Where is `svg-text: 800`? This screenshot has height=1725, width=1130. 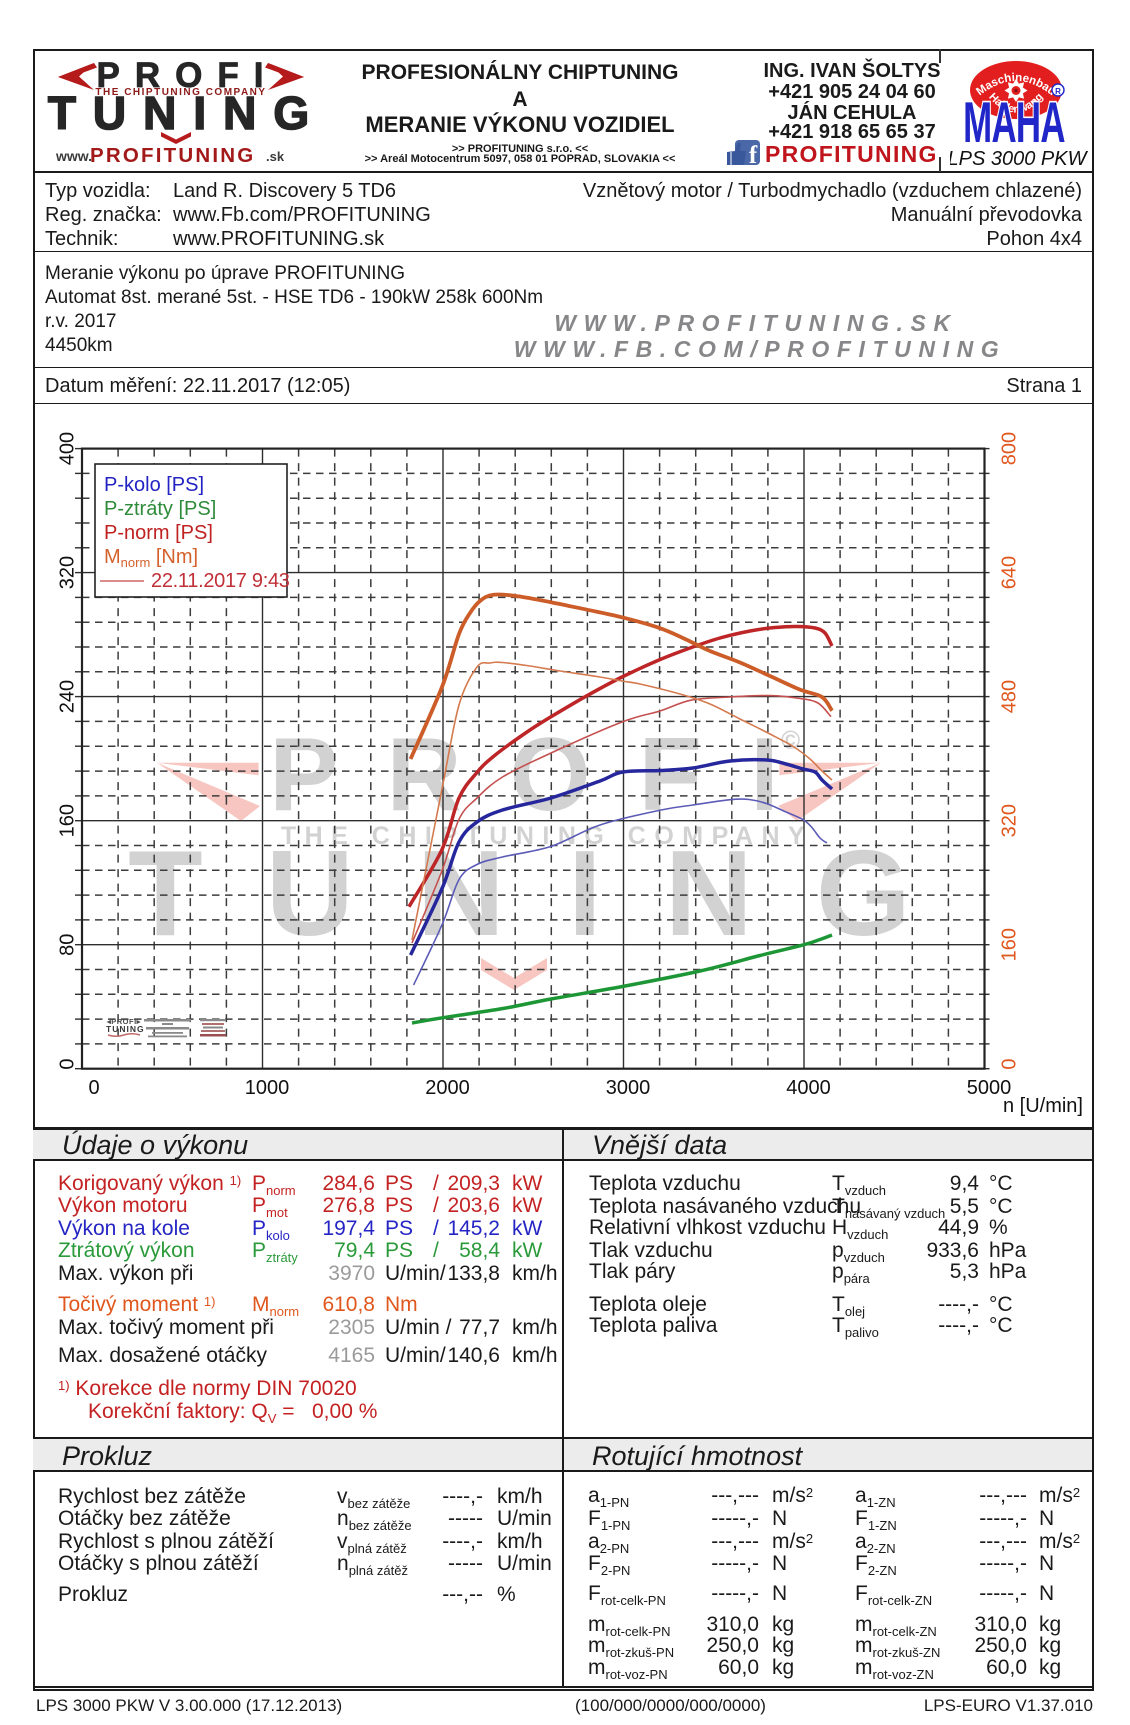 svg-text: 800 is located at coordinates (1009, 448).